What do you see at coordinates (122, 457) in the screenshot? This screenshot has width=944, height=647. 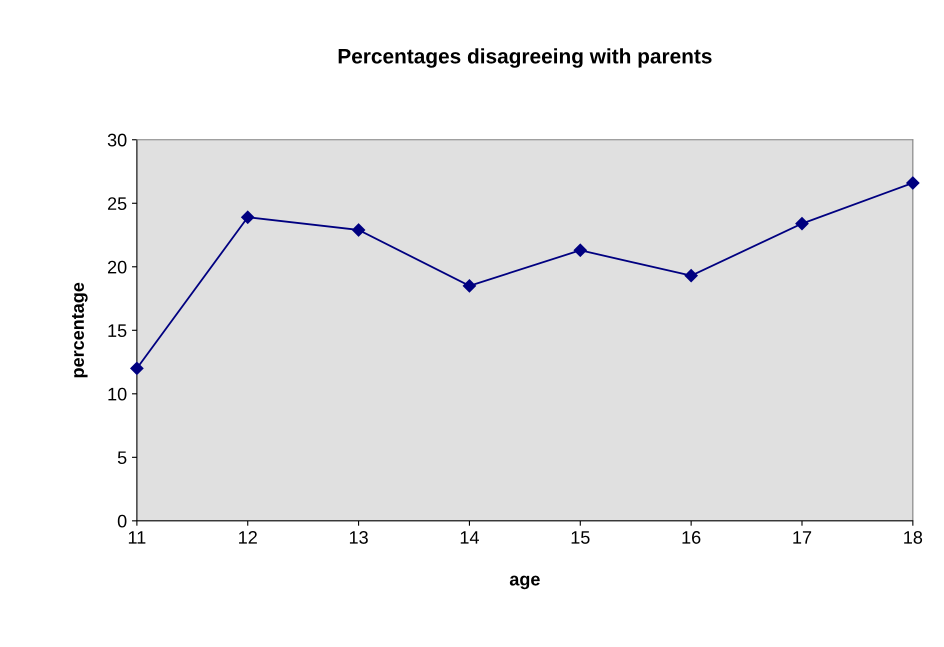 I see `y-tick-label: 5` at bounding box center [122, 457].